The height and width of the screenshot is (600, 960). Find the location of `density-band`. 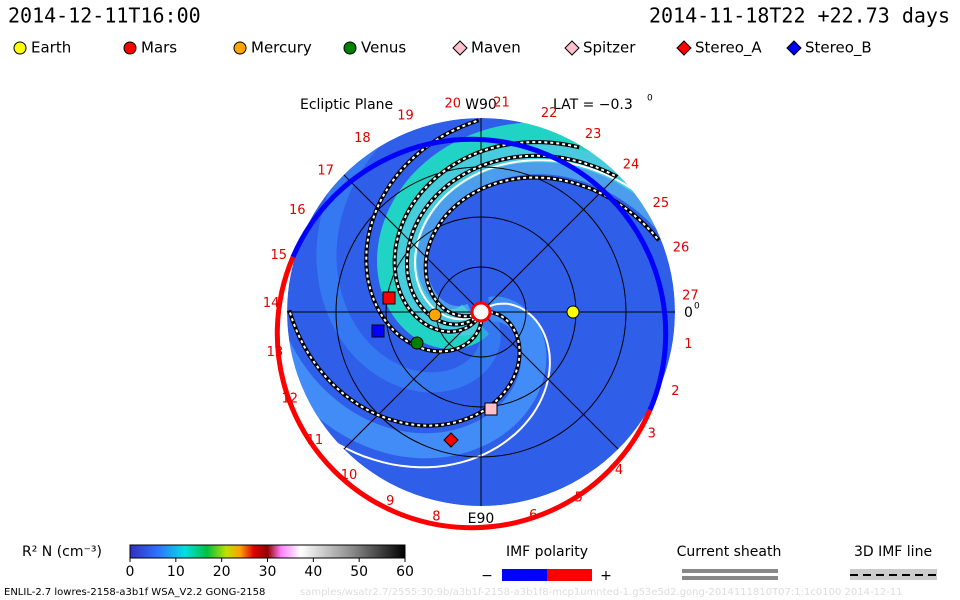

density-band is located at coordinates (417, 337).